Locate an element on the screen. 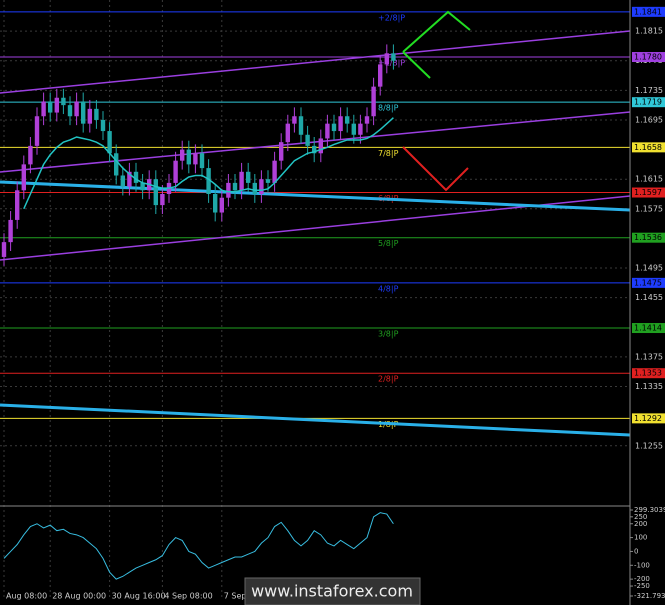 Image resolution: width=665 pixels, height=605 pixels. level-price: 1.1841 is located at coordinates (648, 11).